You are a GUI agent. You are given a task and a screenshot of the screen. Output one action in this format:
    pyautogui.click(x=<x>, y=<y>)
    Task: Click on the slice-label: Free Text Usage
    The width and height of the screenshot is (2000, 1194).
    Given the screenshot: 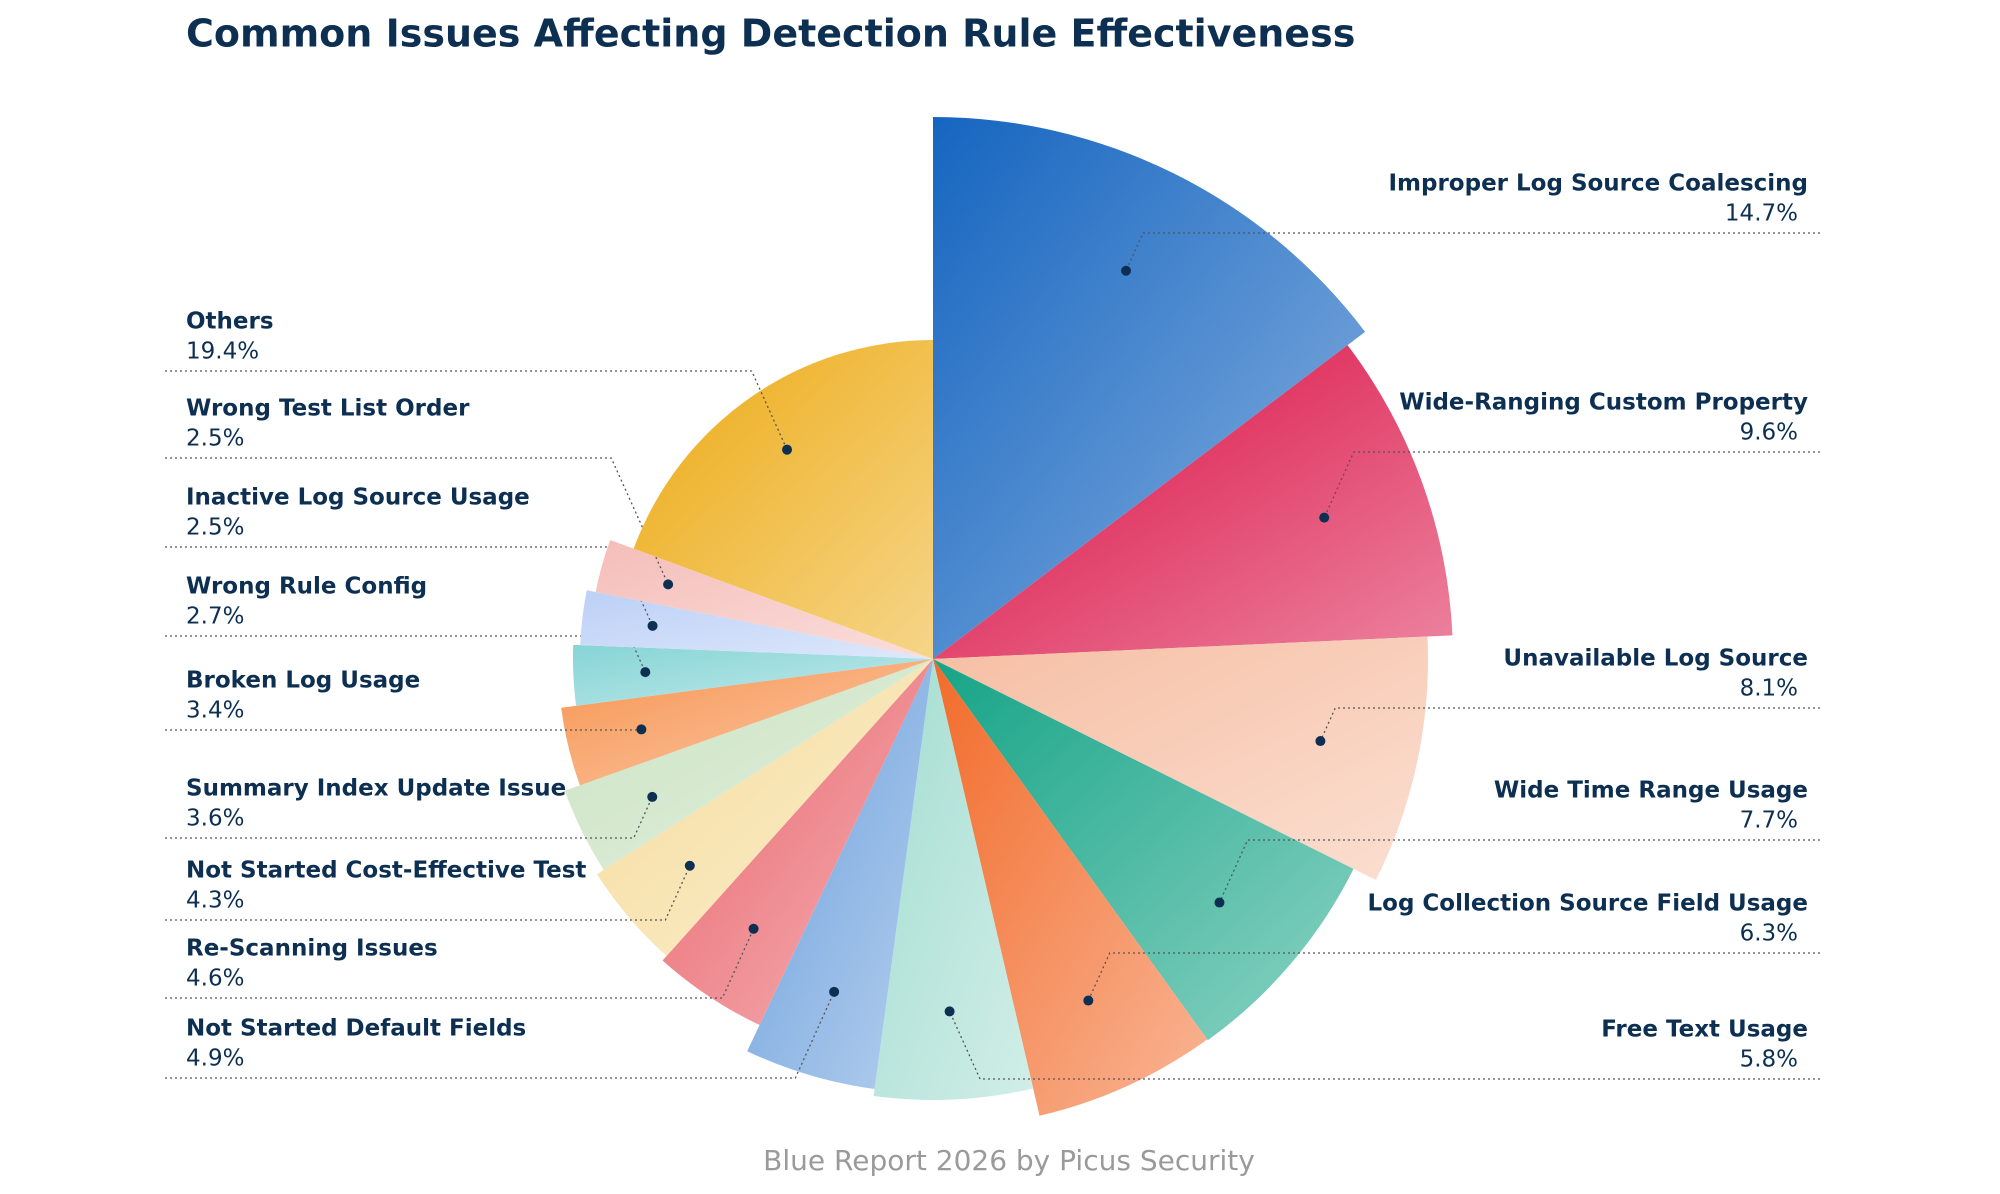 What is the action you would take?
    pyautogui.click(x=1704, y=1030)
    